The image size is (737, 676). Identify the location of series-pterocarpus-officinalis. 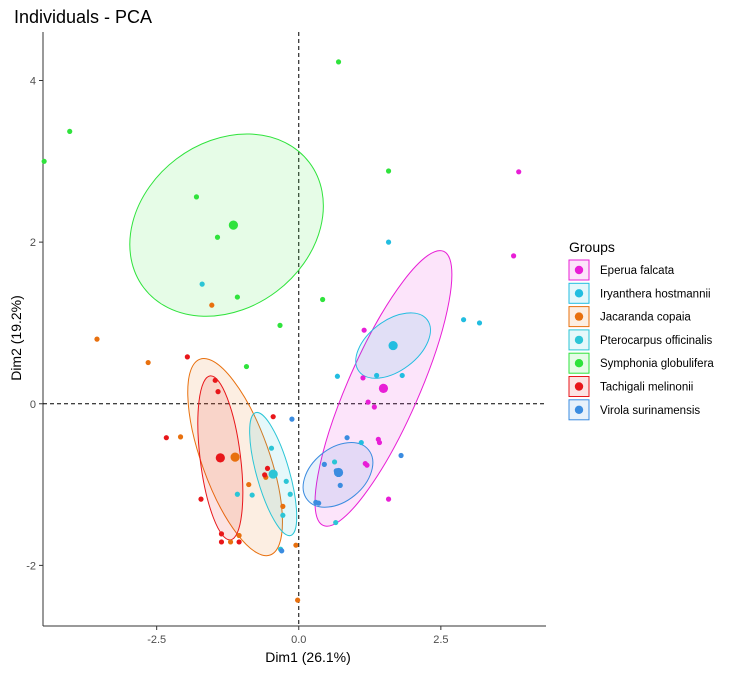
(269, 416).